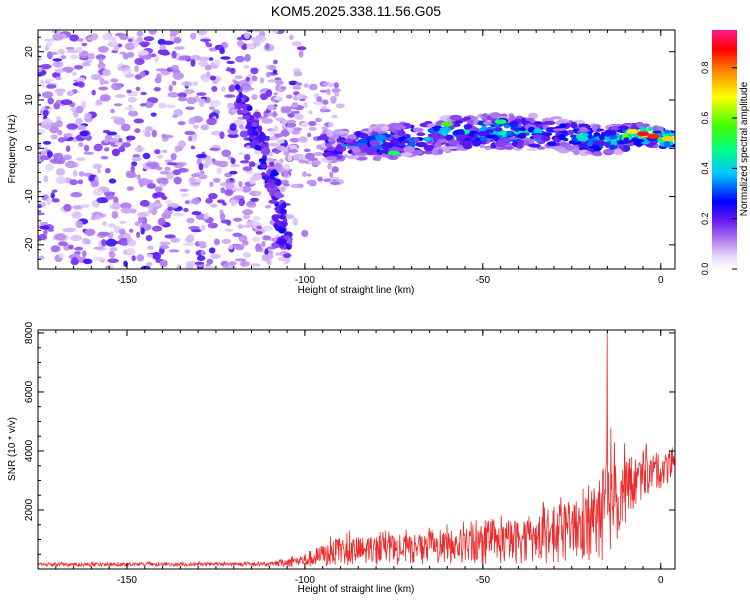 This screenshot has width=750, height=605. I want to click on y-tick-label: 2000, so click(29, 509).